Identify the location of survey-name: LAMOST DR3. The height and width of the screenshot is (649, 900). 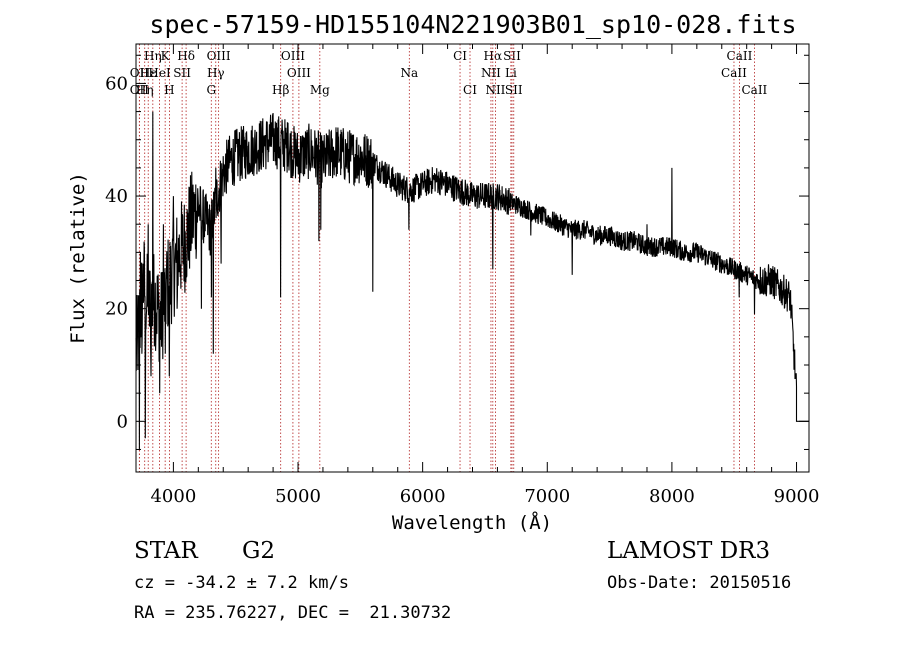
(689, 551).